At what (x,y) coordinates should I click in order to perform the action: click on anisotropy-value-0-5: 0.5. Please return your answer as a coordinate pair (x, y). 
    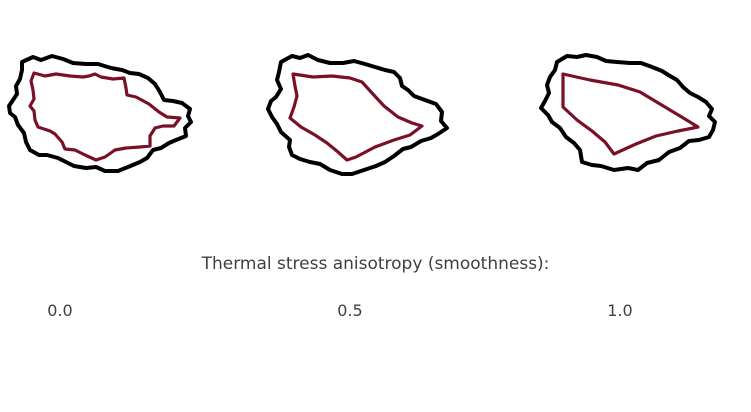
    Looking at the image, I should click on (350, 310).